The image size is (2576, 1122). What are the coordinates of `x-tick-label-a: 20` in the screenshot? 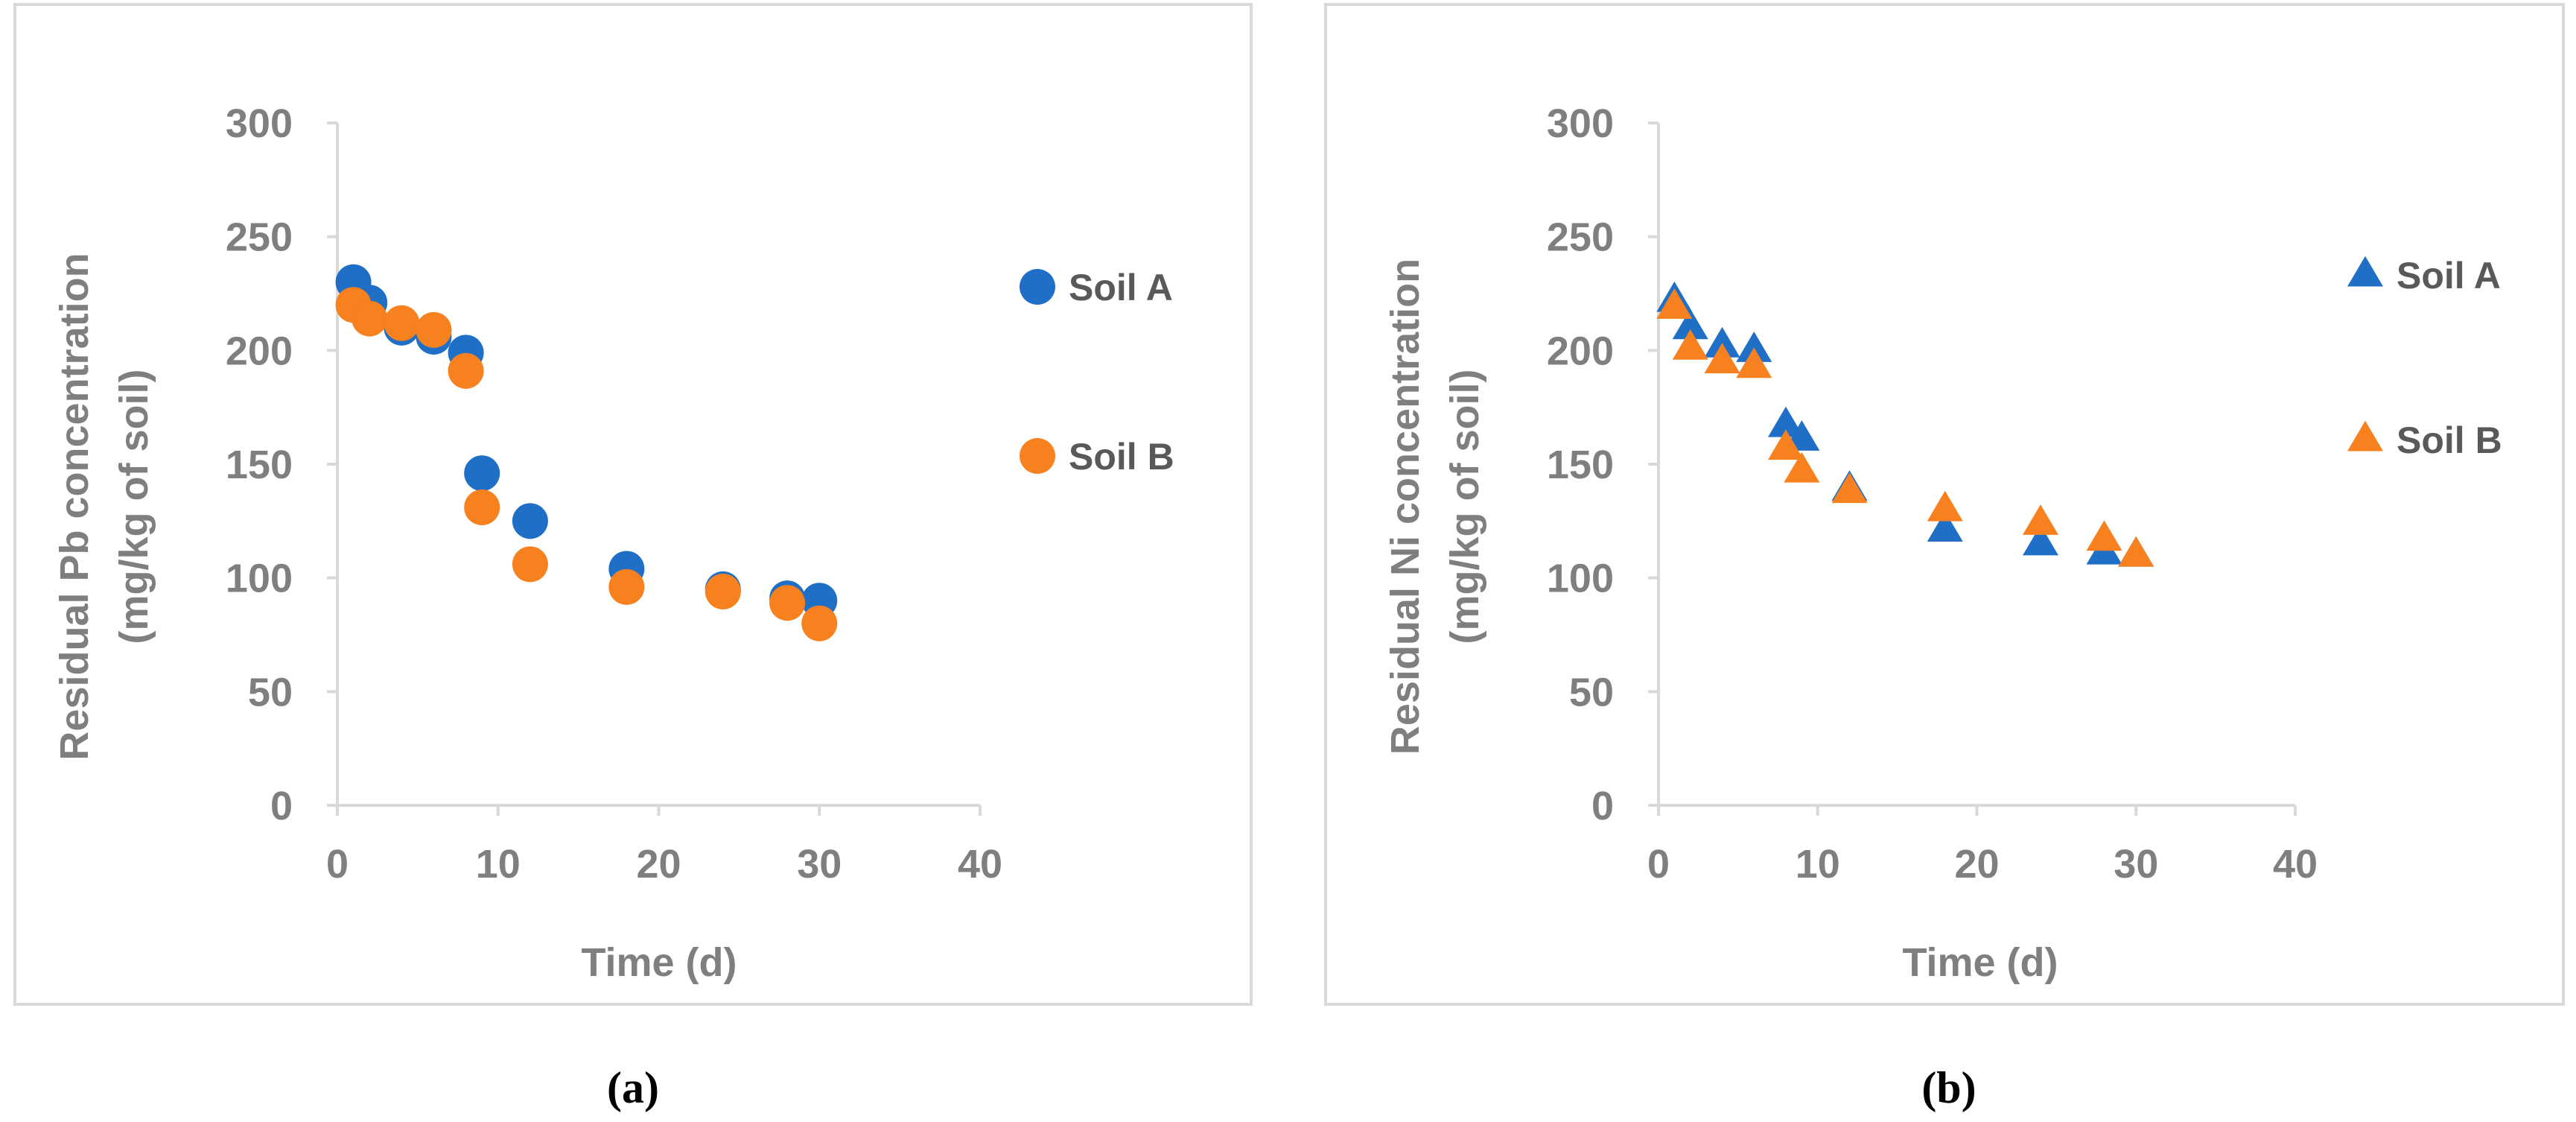 It's located at (658, 865).